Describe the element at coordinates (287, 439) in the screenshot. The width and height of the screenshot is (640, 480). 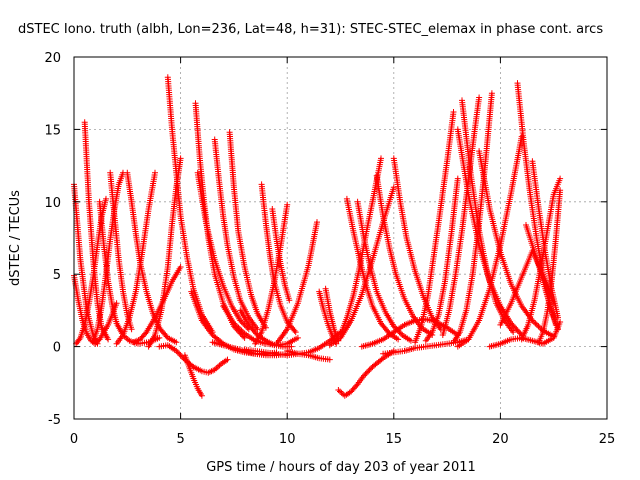
I see `x-tick-label-2: 10` at that location.